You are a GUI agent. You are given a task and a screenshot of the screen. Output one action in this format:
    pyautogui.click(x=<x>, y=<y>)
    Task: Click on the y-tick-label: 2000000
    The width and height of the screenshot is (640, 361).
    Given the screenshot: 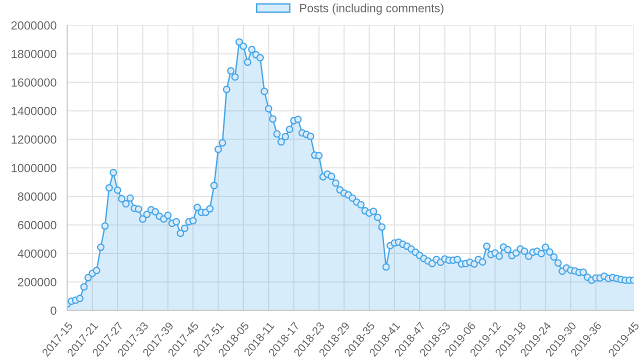 What is the action you would take?
    pyautogui.click(x=33, y=25)
    